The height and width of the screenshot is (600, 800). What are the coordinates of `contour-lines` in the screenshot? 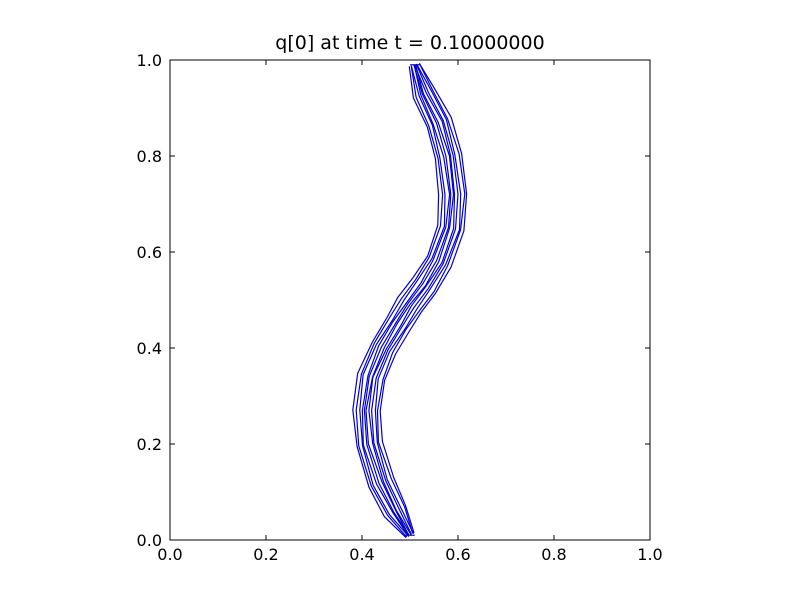 It's located at (410, 300).